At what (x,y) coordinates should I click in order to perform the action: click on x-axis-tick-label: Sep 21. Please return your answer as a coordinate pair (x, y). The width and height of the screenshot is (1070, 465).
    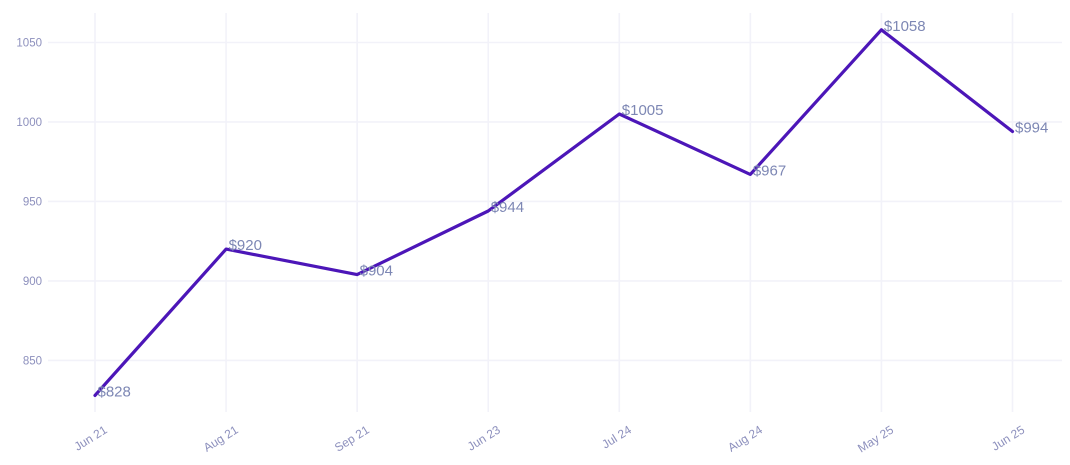
    Looking at the image, I should click on (352, 439).